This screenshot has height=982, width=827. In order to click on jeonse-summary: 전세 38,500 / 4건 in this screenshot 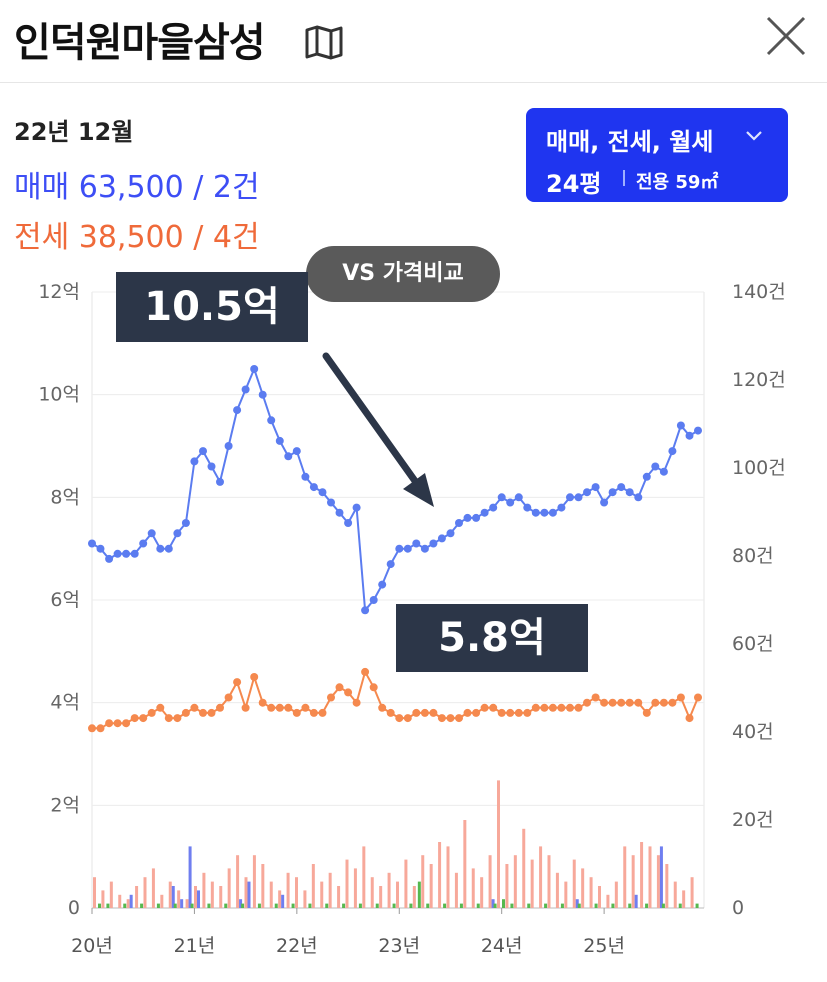, I will do `click(137, 237)`.